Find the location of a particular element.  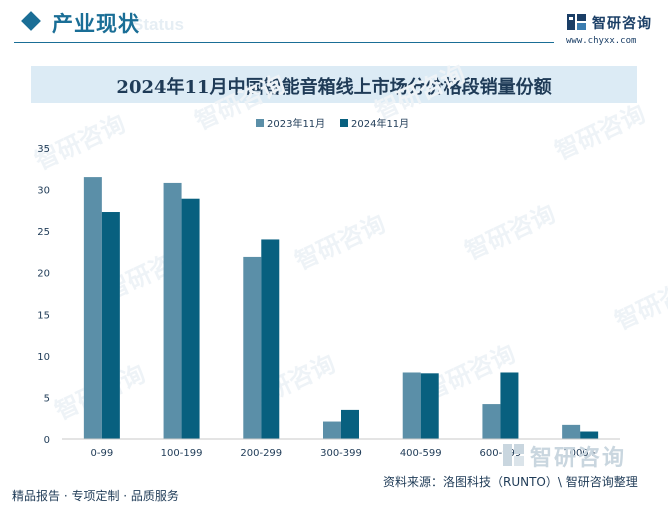

y-tick-label: 5 is located at coordinates (47, 398).